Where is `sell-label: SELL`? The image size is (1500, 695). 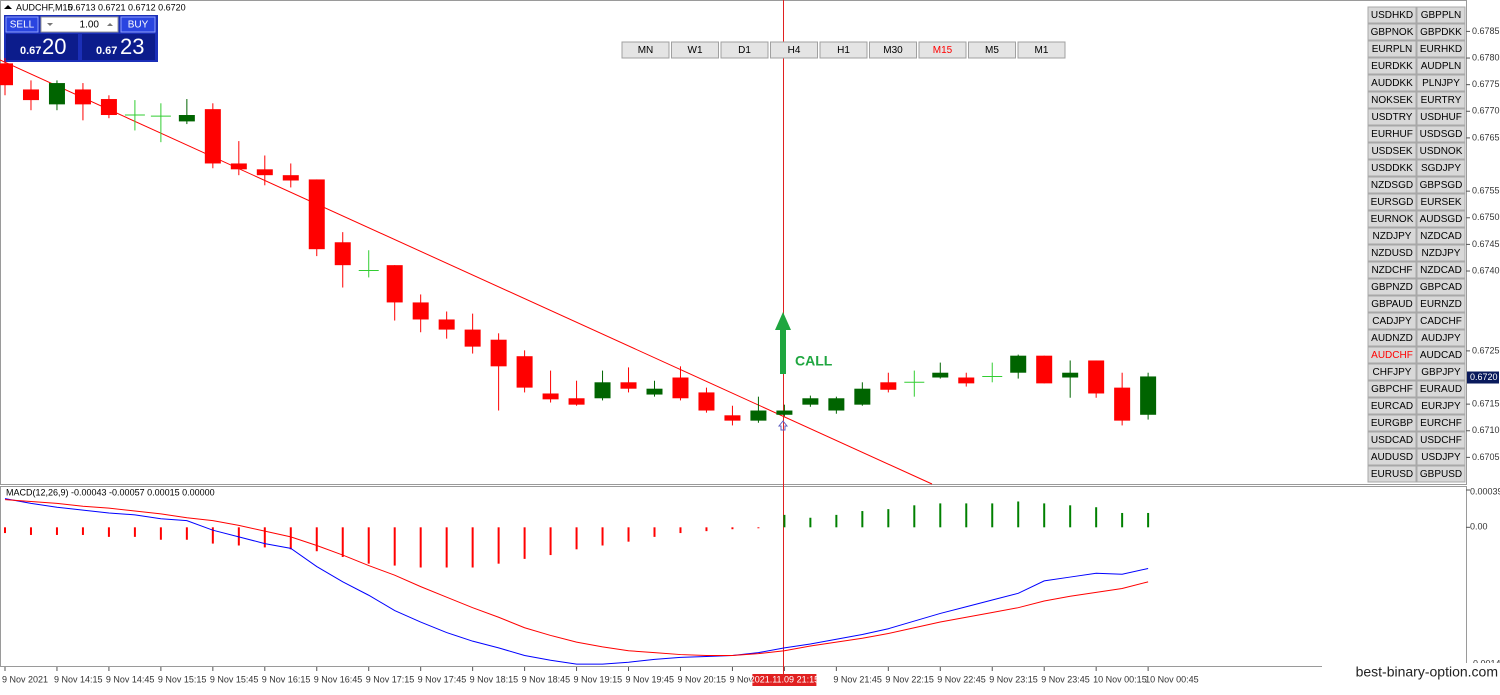
sell-label: SELL is located at coordinates (22, 25).